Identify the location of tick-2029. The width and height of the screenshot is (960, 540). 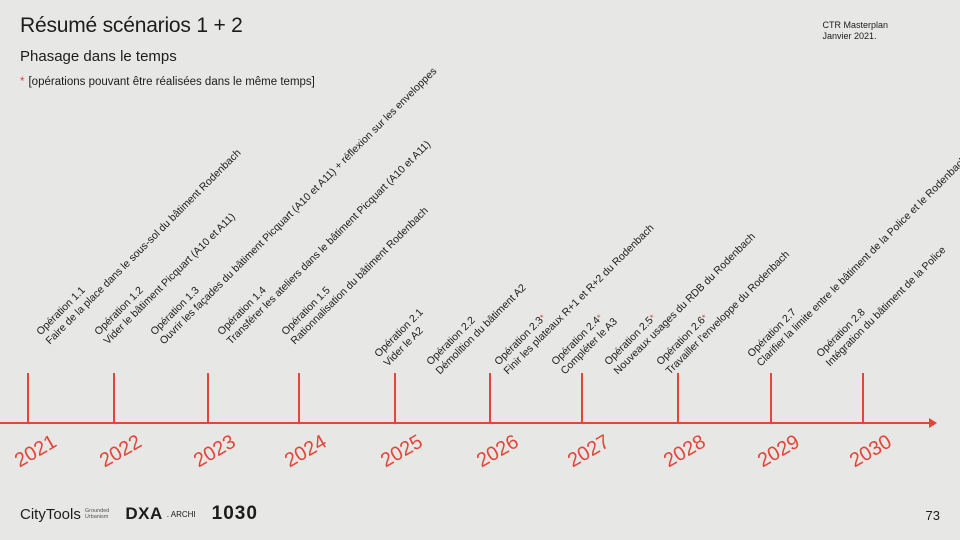
(771, 398).